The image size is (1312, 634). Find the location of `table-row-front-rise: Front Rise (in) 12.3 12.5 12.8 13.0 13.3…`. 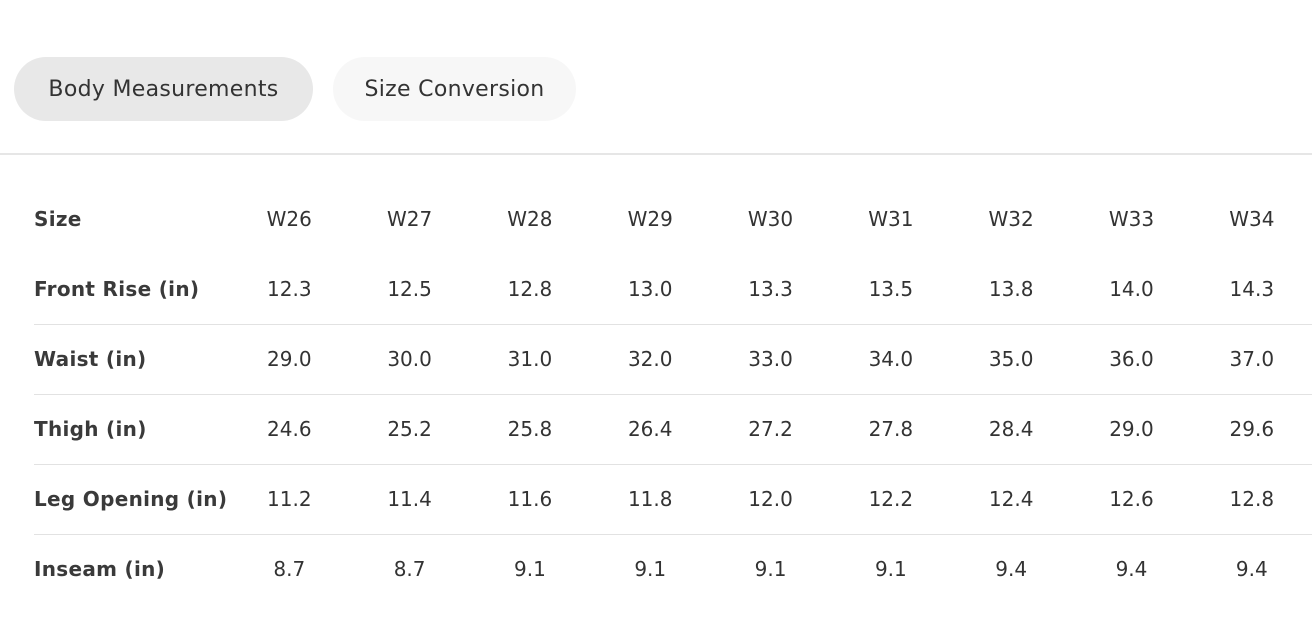

table-row-front-rise: Front Rise (in) 12.3 12.5 12.8 13.0 13.3… is located at coordinates (673, 289).